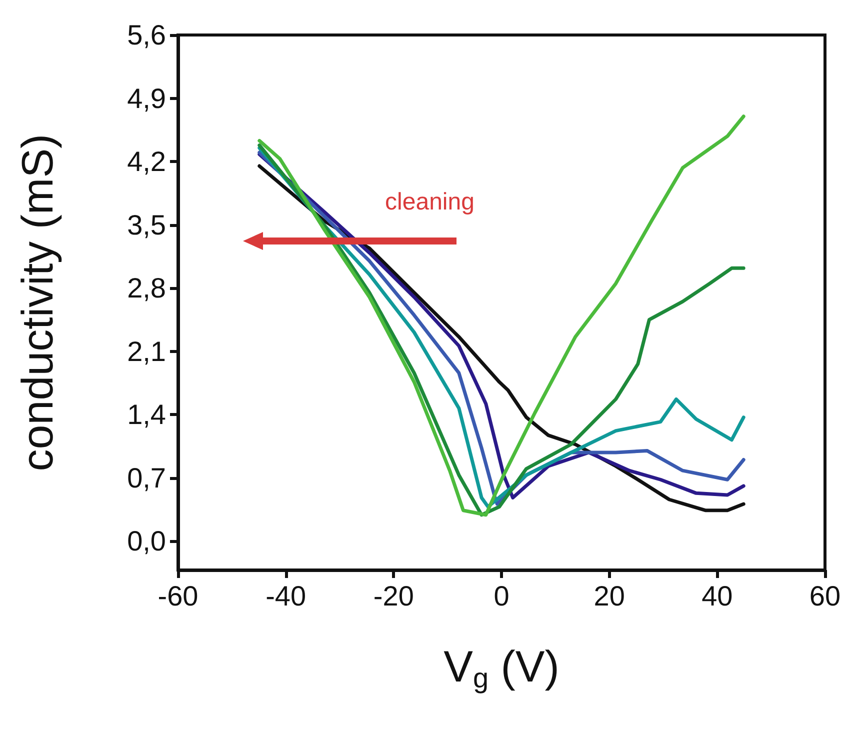  I want to click on x-tick-label: 40, so click(717, 596).